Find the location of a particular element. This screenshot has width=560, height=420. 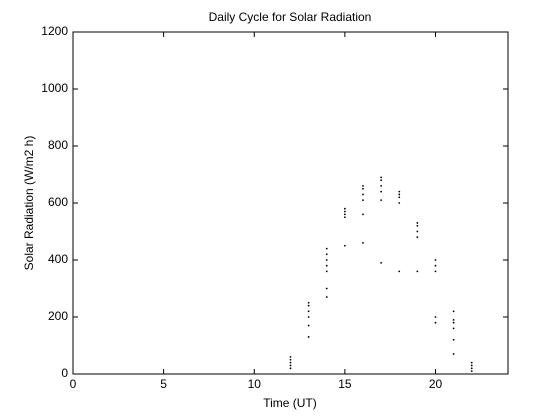

y-tick-label: 0 is located at coordinates (64, 373).